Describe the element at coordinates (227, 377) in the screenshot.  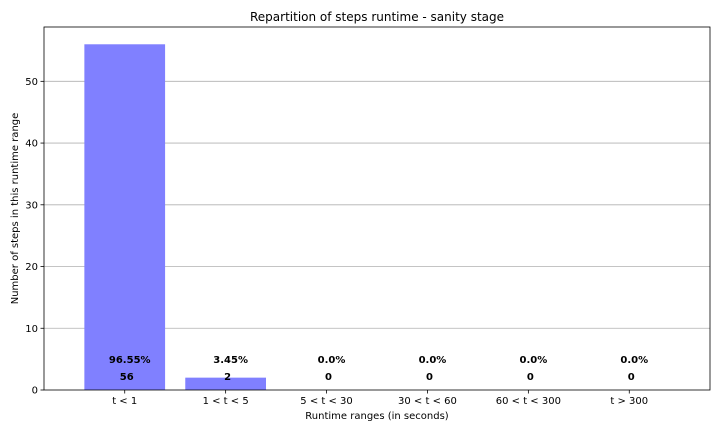
I see `count-label: 2` at that location.